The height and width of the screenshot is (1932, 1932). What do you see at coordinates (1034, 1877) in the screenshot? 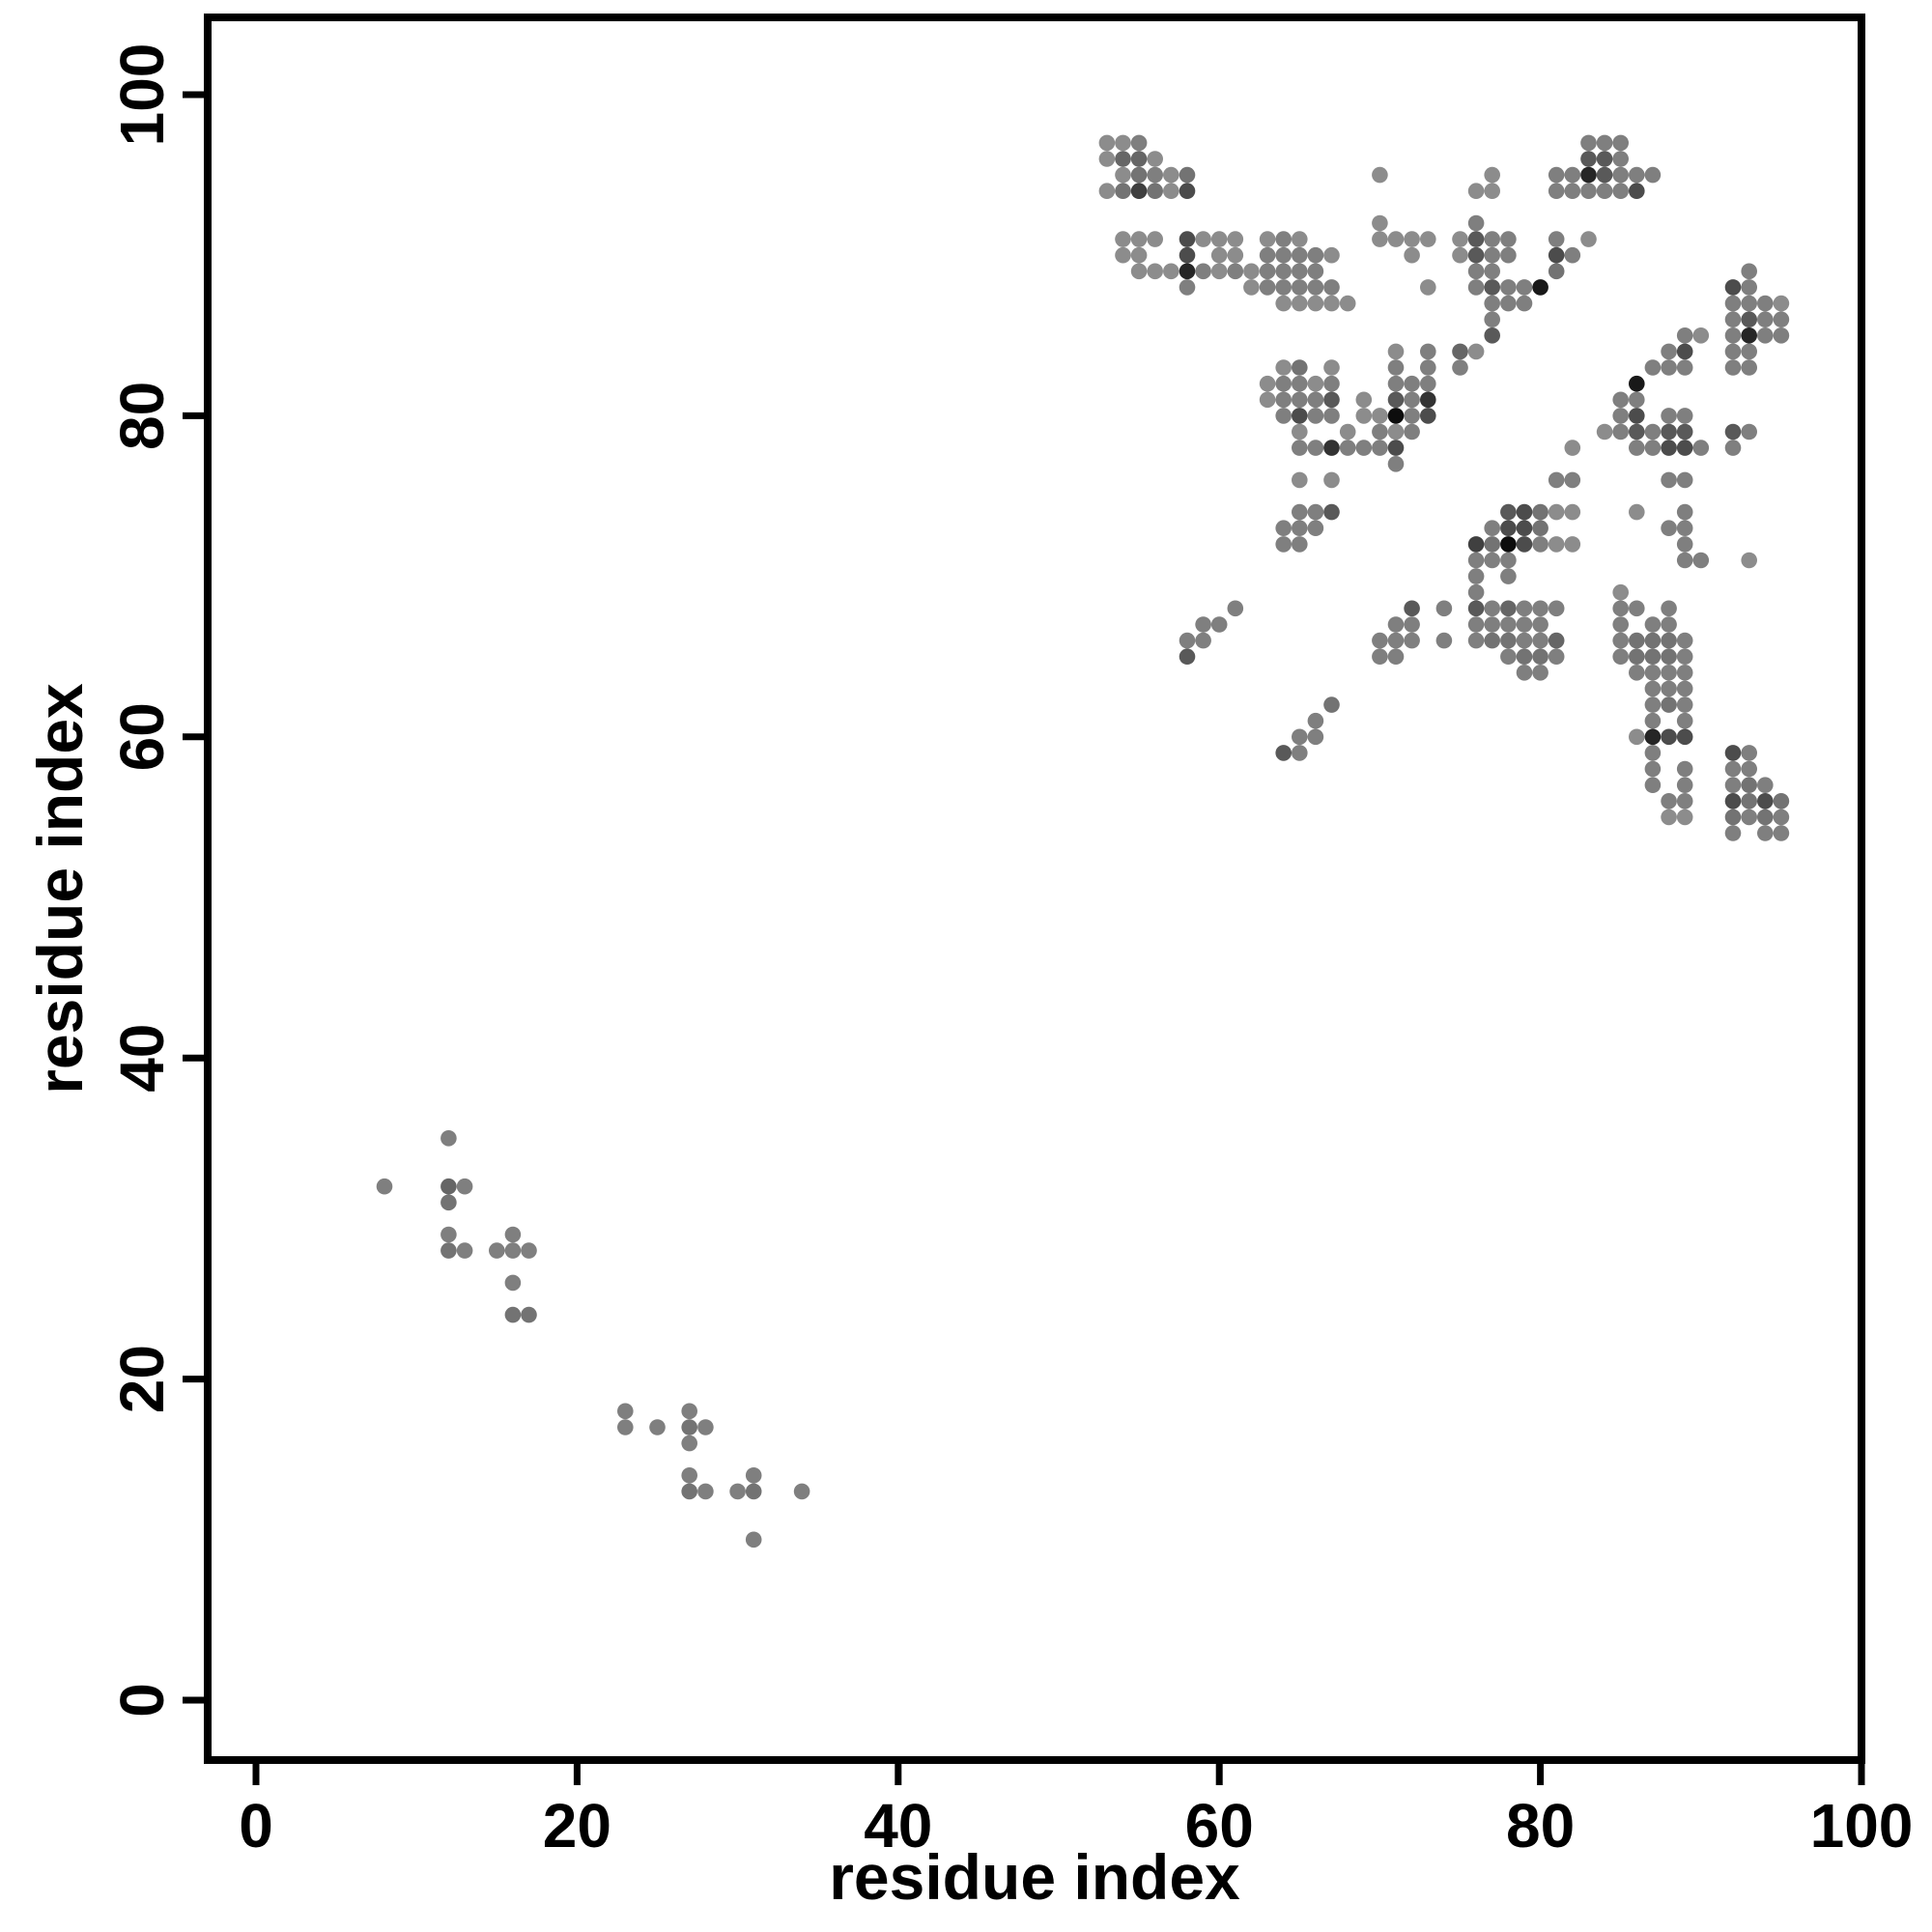
I see `x-axis-title: residue index` at bounding box center [1034, 1877].